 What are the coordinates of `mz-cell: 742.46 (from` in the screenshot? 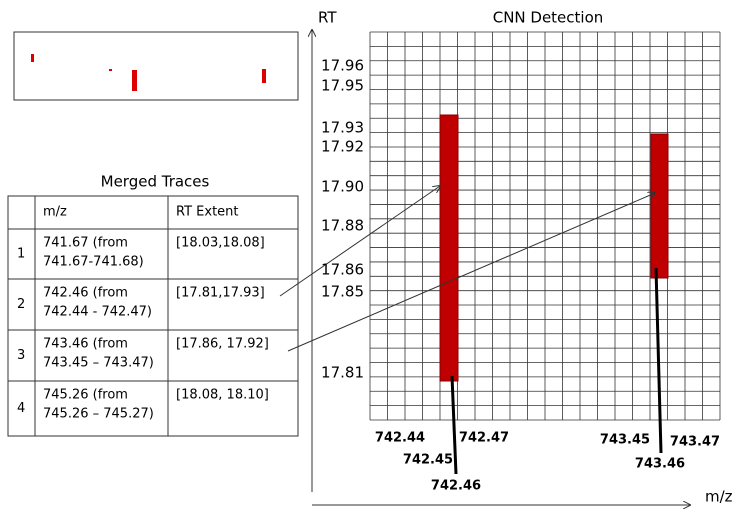 It's located at (85, 293).